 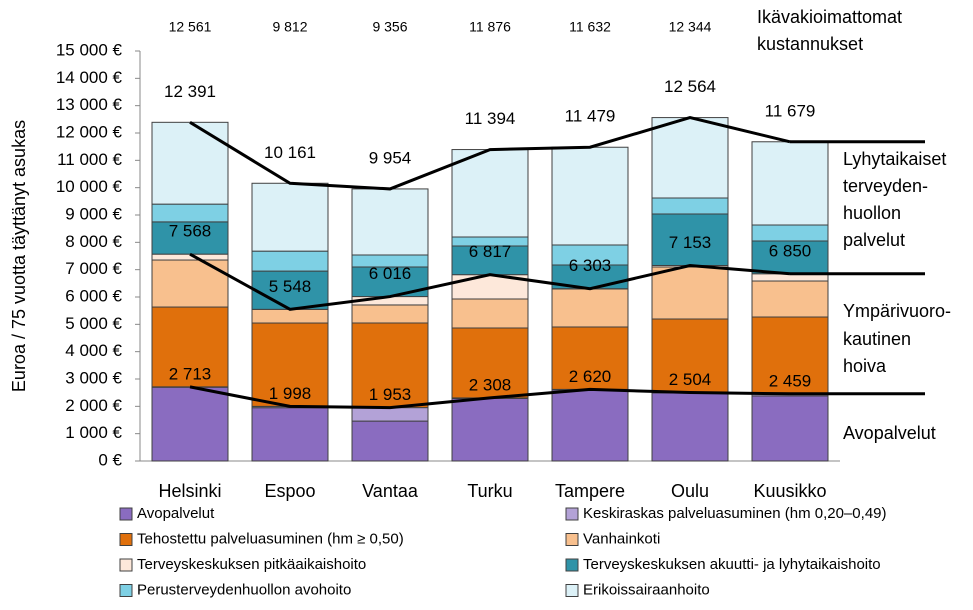 What do you see at coordinates (874, 240) in the screenshot?
I see `group-name: palvelut` at bounding box center [874, 240].